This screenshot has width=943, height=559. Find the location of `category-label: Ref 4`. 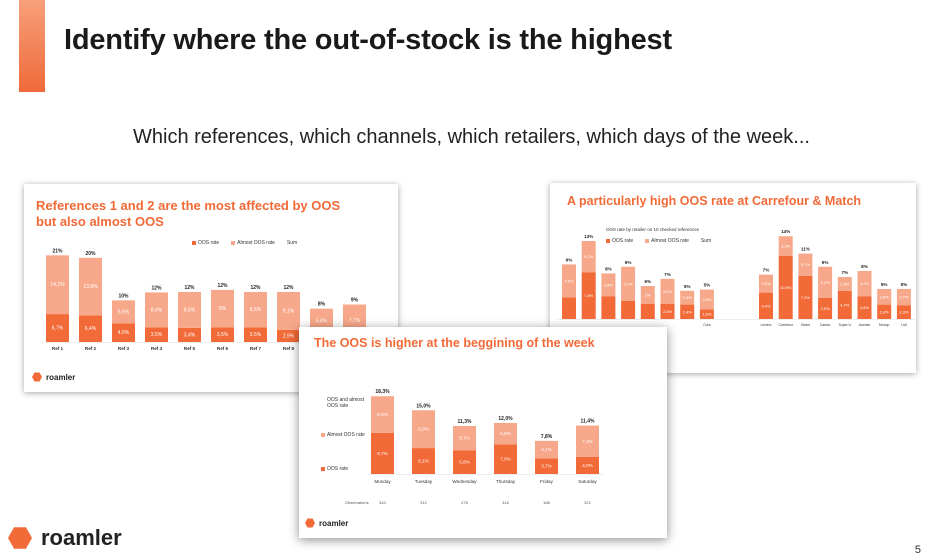

category-label: Ref 4 is located at coordinates (157, 348).